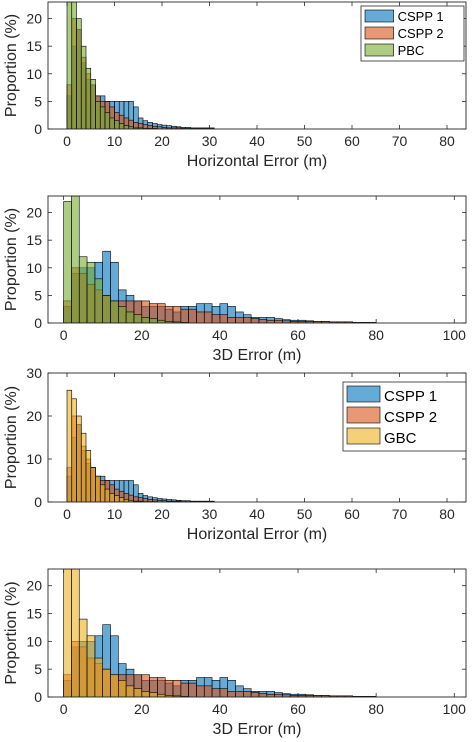 The image size is (474, 742). I want to click on x-axis-label: 3D Error (m), so click(257, 355).